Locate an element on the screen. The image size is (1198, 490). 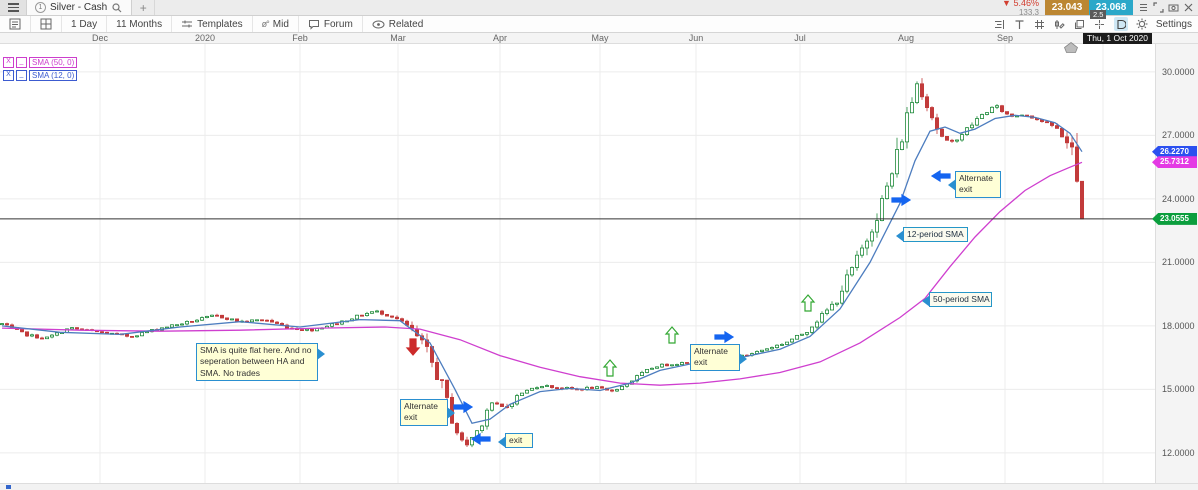
range-selector: 11 Months is located at coordinates (140, 24).